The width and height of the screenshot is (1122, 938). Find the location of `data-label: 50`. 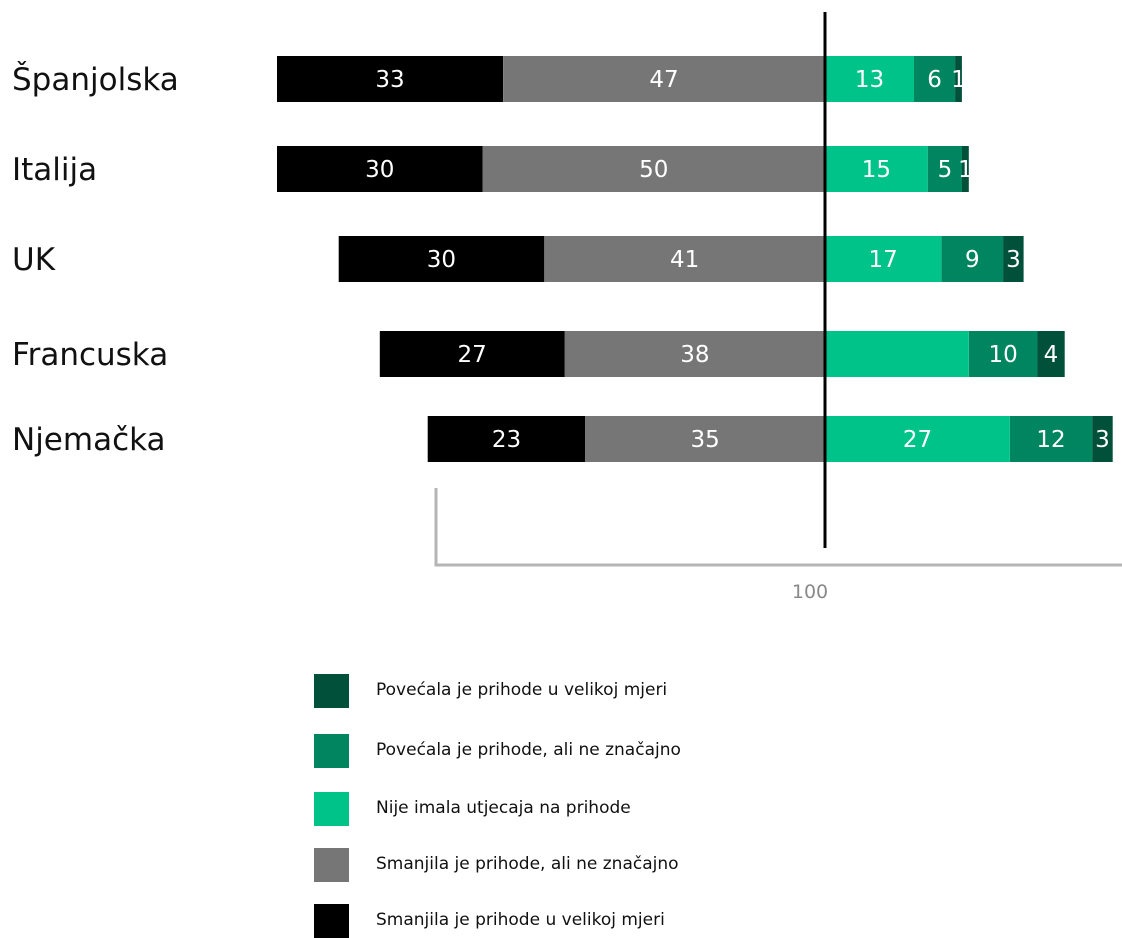

data-label: 50 is located at coordinates (653, 170).